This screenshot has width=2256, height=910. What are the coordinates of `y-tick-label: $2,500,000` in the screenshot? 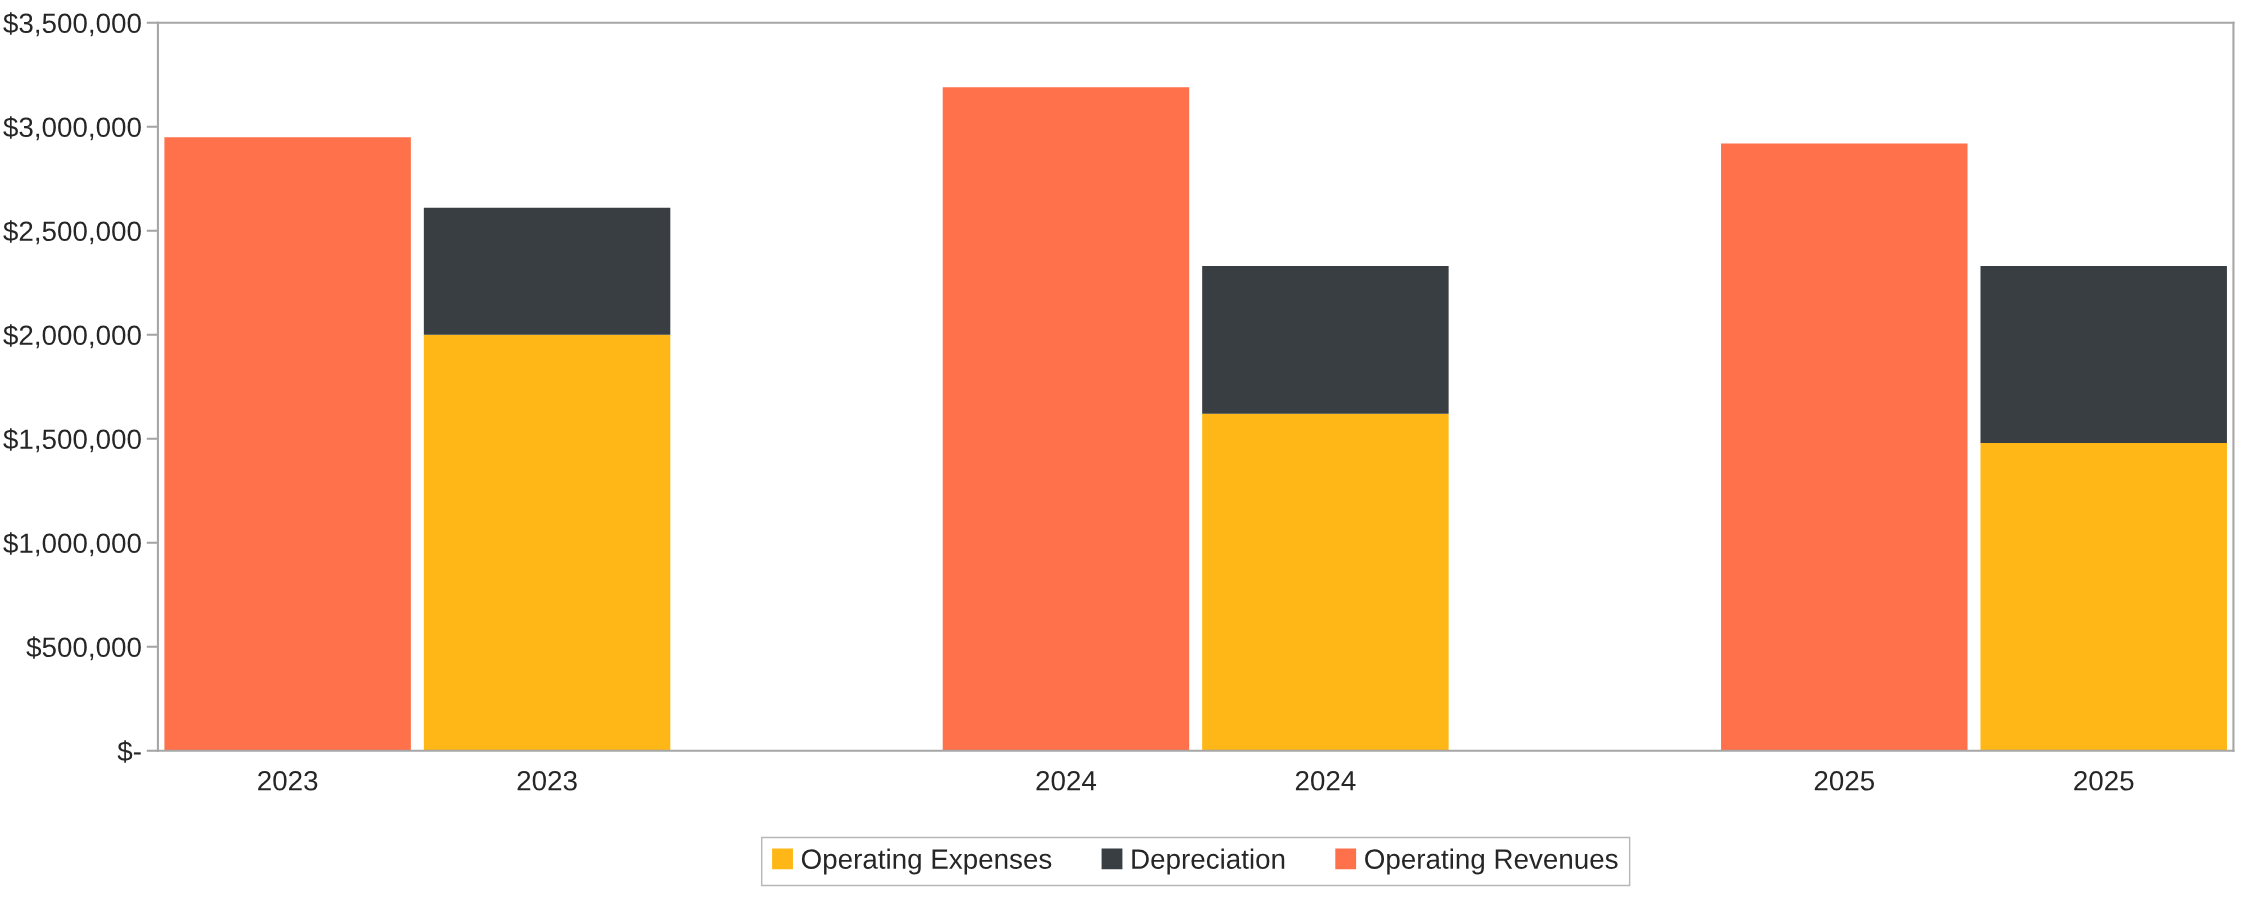 It's located at (72, 232).